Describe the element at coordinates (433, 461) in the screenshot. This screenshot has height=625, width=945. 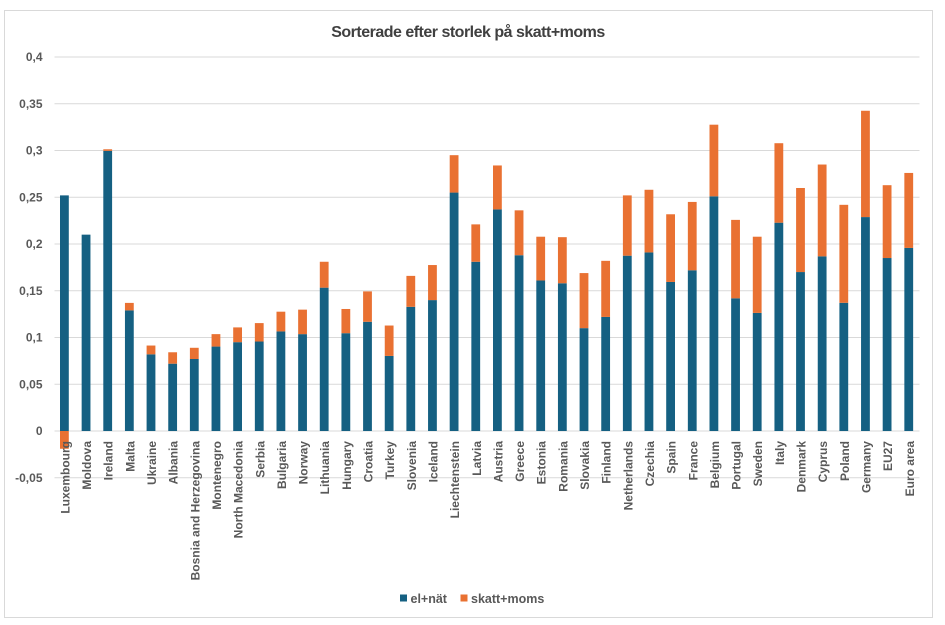
I see `svg-text: Iceland` at that location.